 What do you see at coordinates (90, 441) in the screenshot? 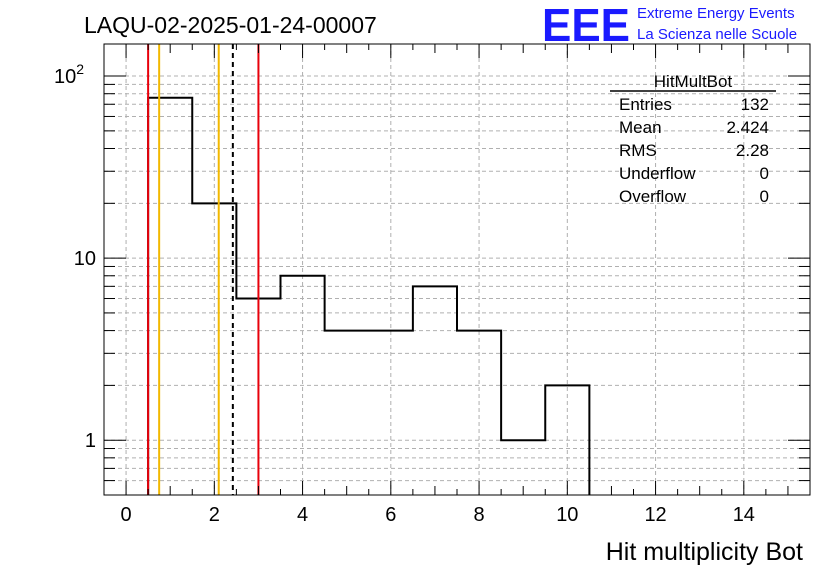
I see `y-tick-label: 1` at bounding box center [90, 441].